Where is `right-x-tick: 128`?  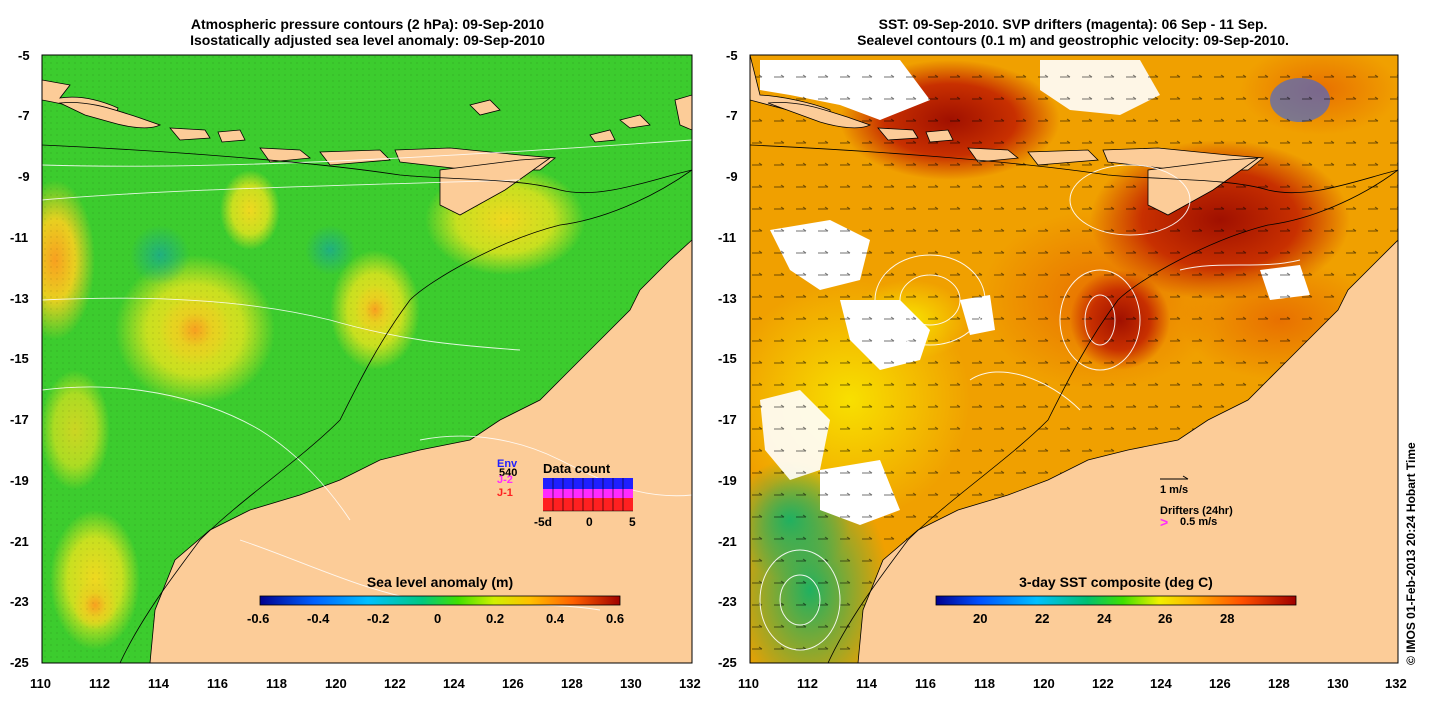
right-x-tick: 128 is located at coordinates (1279, 683).